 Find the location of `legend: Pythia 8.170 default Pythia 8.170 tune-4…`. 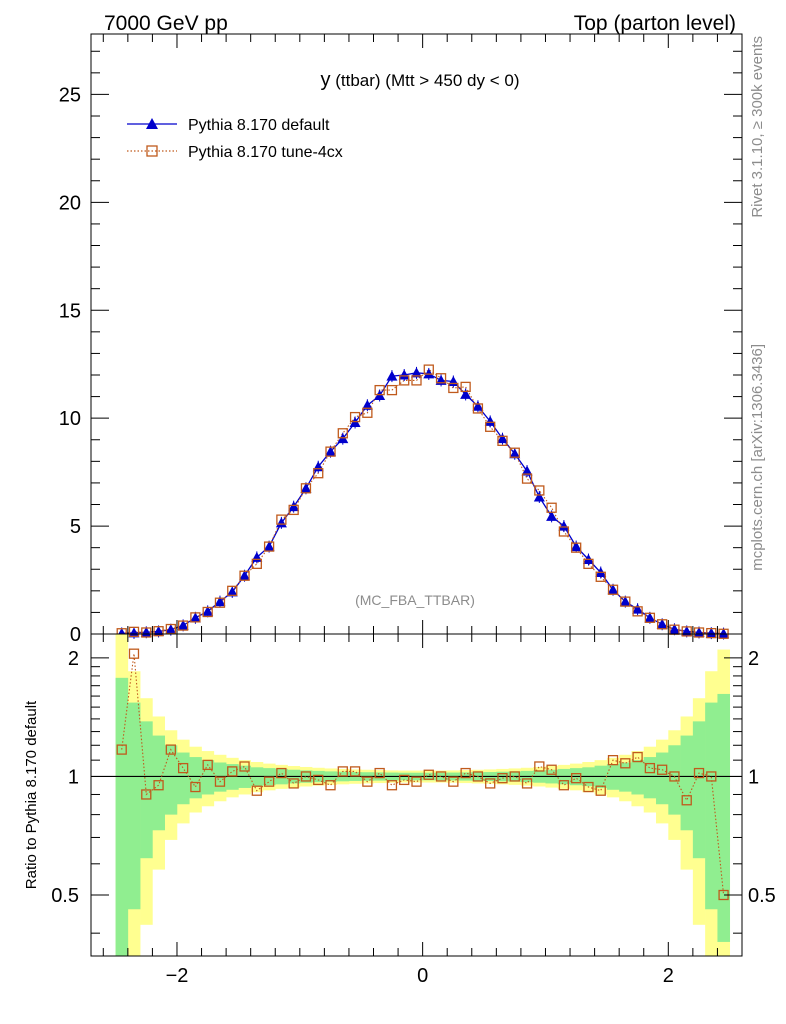

legend: Pythia 8.170 default Pythia 8.170 tune-4… is located at coordinates (235, 139).